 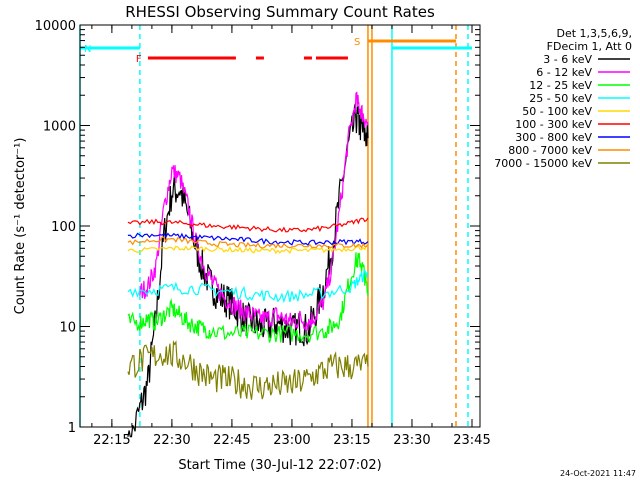 What do you see at coordinates (351, 440) in the screenshot?
I see `x-tick-label: 23:15` at bounding box center [351, 440].